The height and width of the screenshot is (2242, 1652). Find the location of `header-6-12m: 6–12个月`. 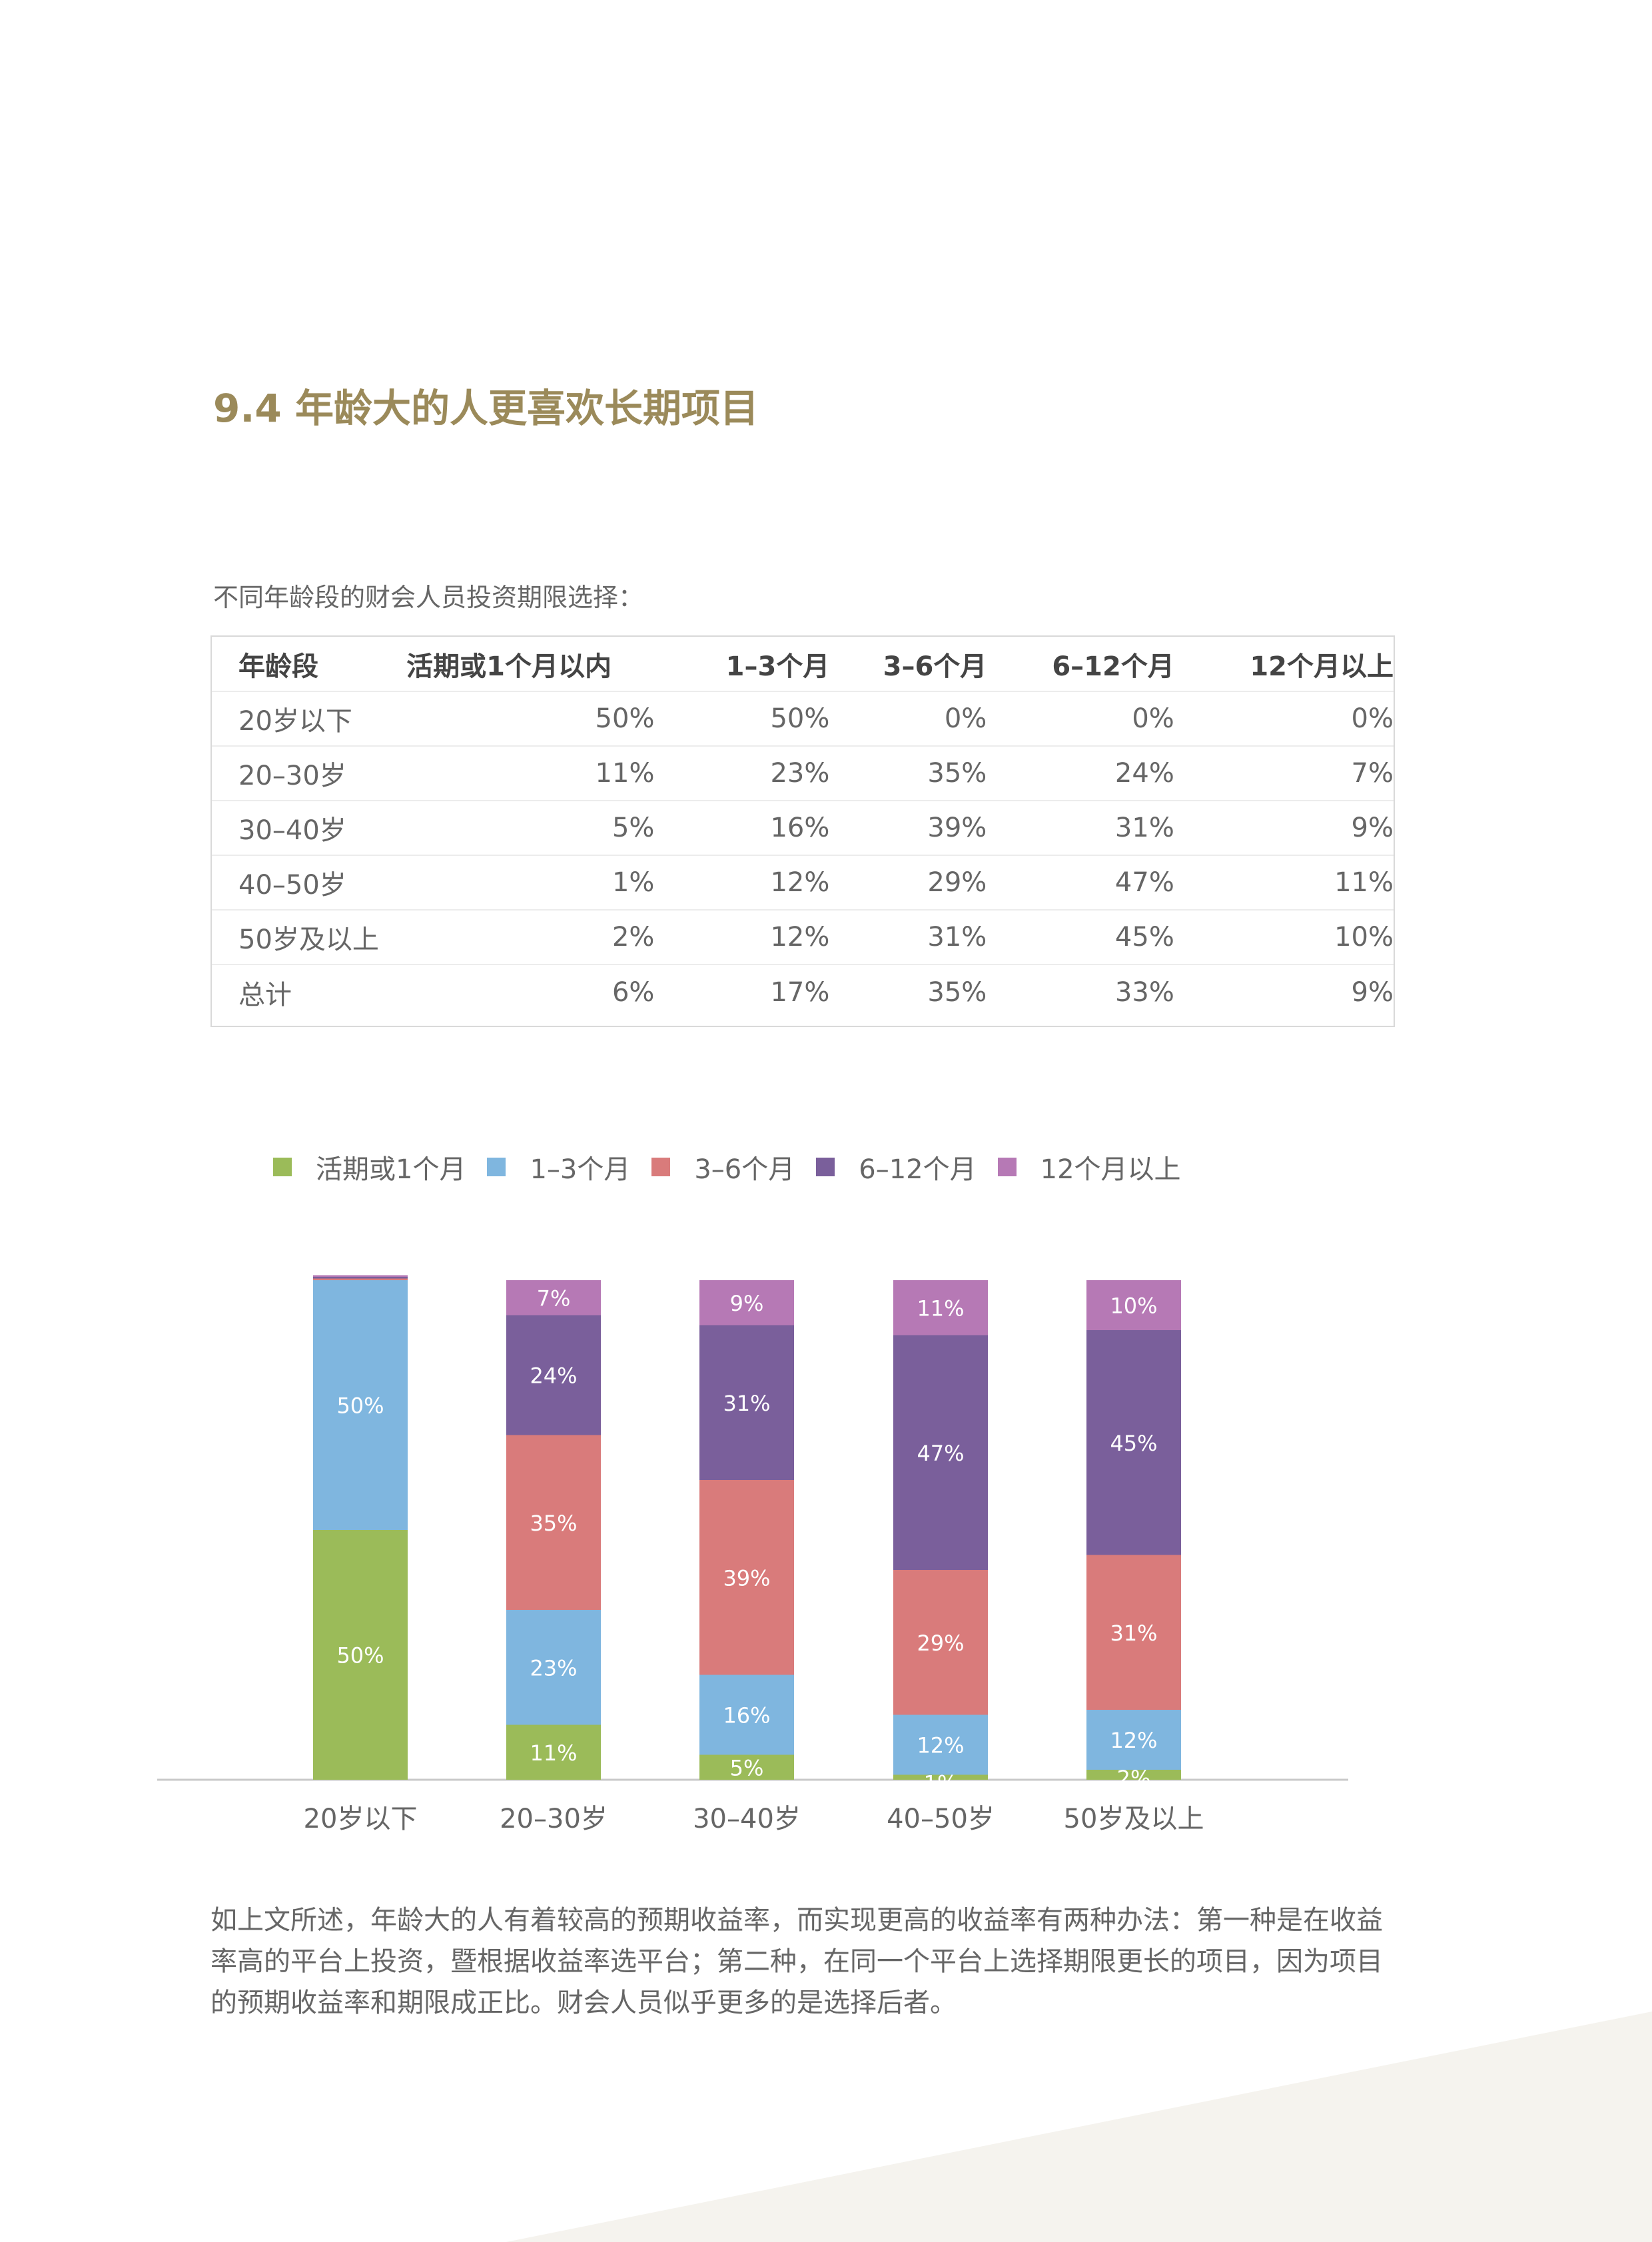

header-6-12m: 6–12个月 is located at coordinates (1080, 664).